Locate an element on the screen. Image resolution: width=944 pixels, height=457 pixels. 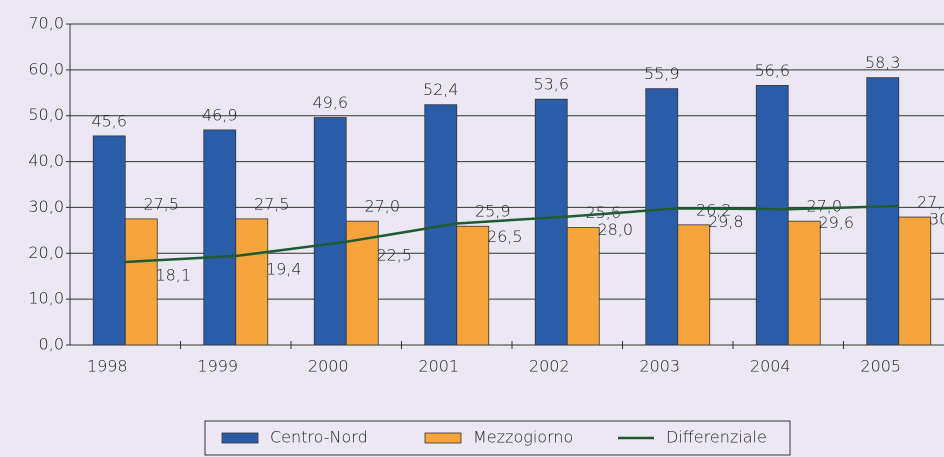
y-tick-label: 70,0 is located at coordinates (46, 23).